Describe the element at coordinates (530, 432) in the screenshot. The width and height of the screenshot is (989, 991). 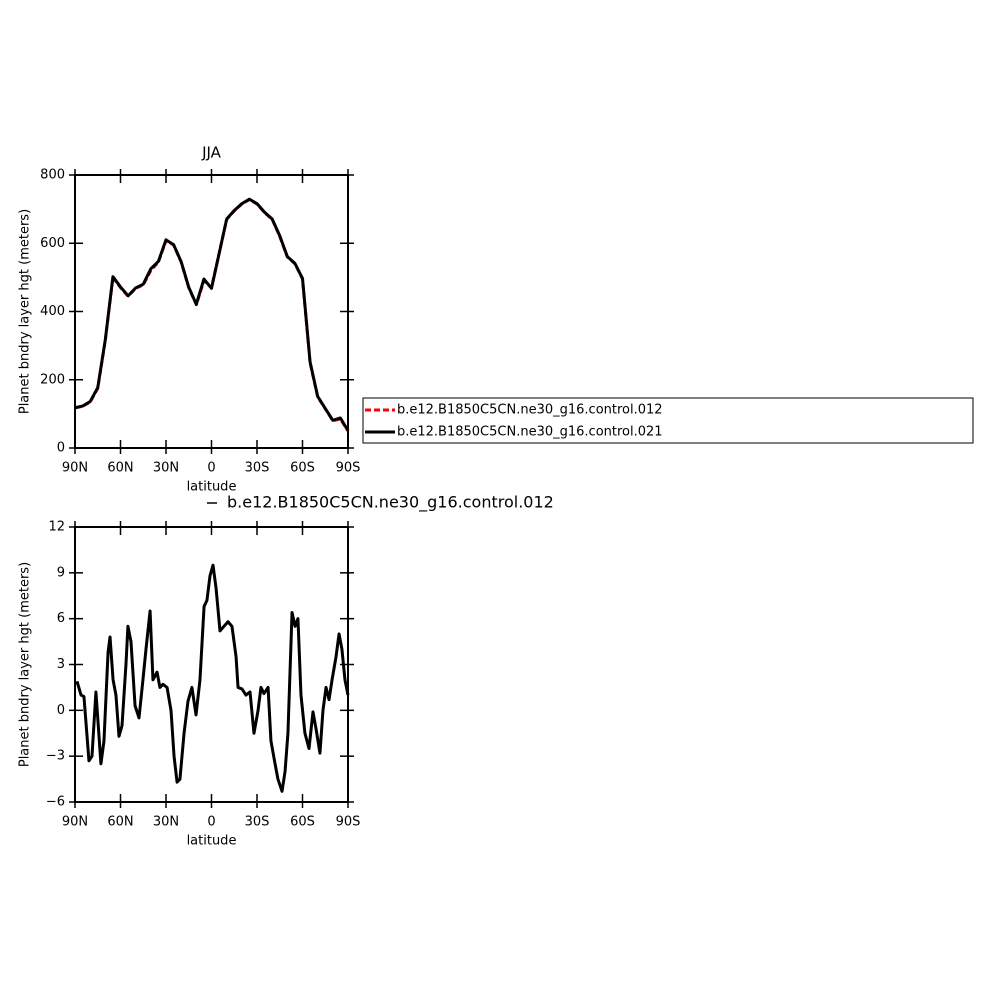
I see `legend-label: b.e12.B1850C5CN.ne30_g16.control.021` at that location.